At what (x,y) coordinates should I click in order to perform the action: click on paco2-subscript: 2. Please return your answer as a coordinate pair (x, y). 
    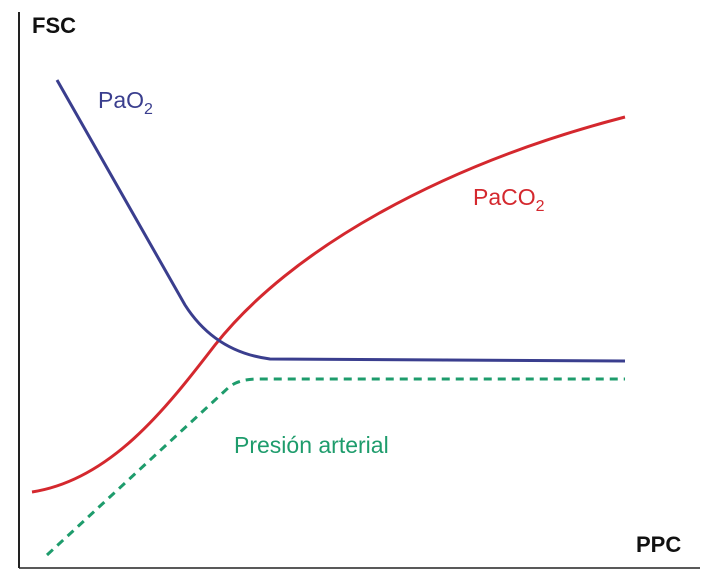
    Looking at the image, I should click on (540, 206).